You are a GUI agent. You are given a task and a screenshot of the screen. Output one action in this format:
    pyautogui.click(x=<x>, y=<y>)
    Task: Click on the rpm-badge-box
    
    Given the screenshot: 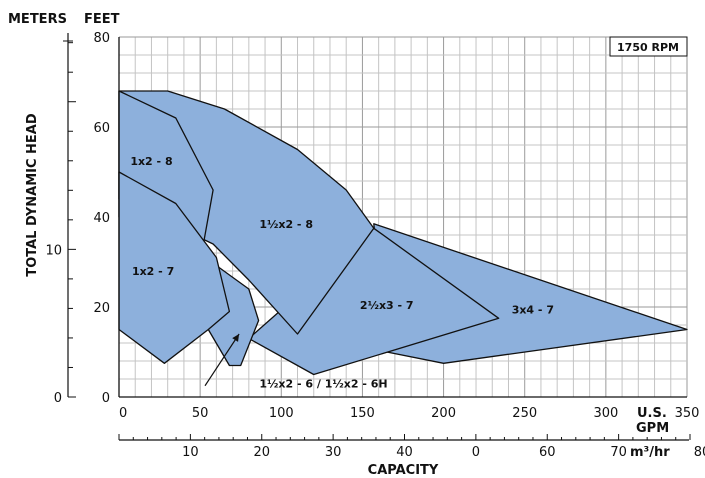 What is the action you would take?
    pyautogui.click(x=648, y=46)
    